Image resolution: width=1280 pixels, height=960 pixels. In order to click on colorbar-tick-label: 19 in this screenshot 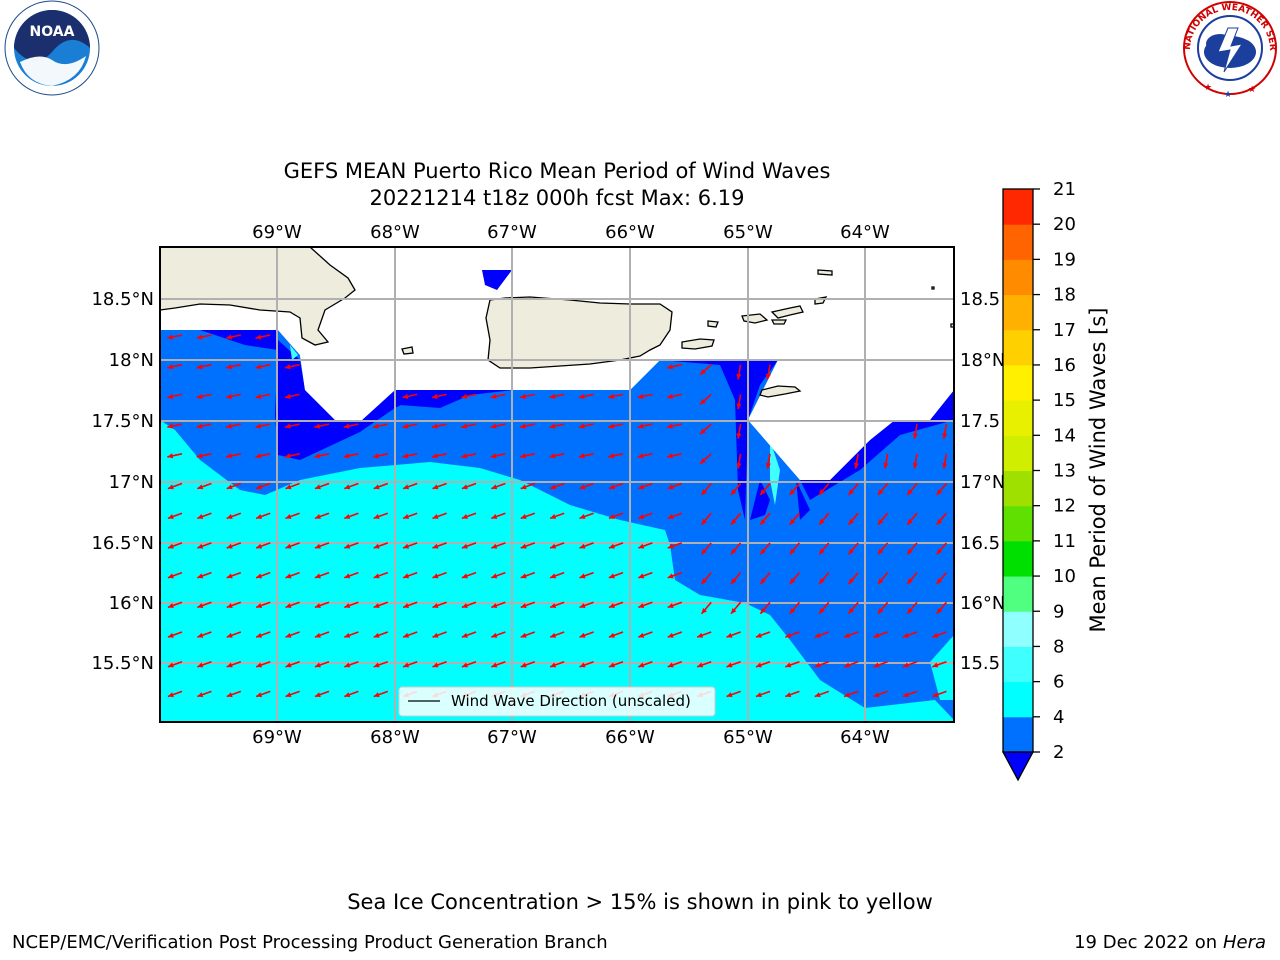, I will do `click(1064, 259)`.